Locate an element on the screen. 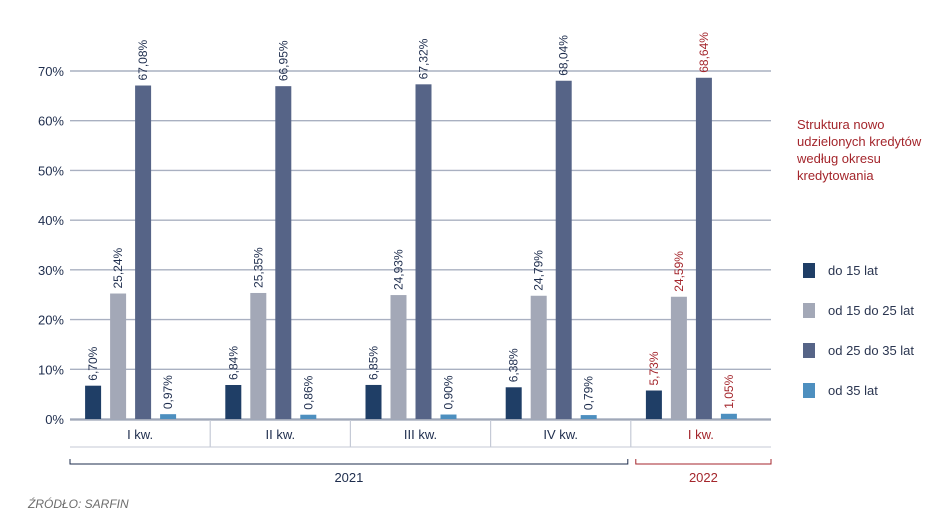  data-label: 0,90% is located at coordinates (449, 392).